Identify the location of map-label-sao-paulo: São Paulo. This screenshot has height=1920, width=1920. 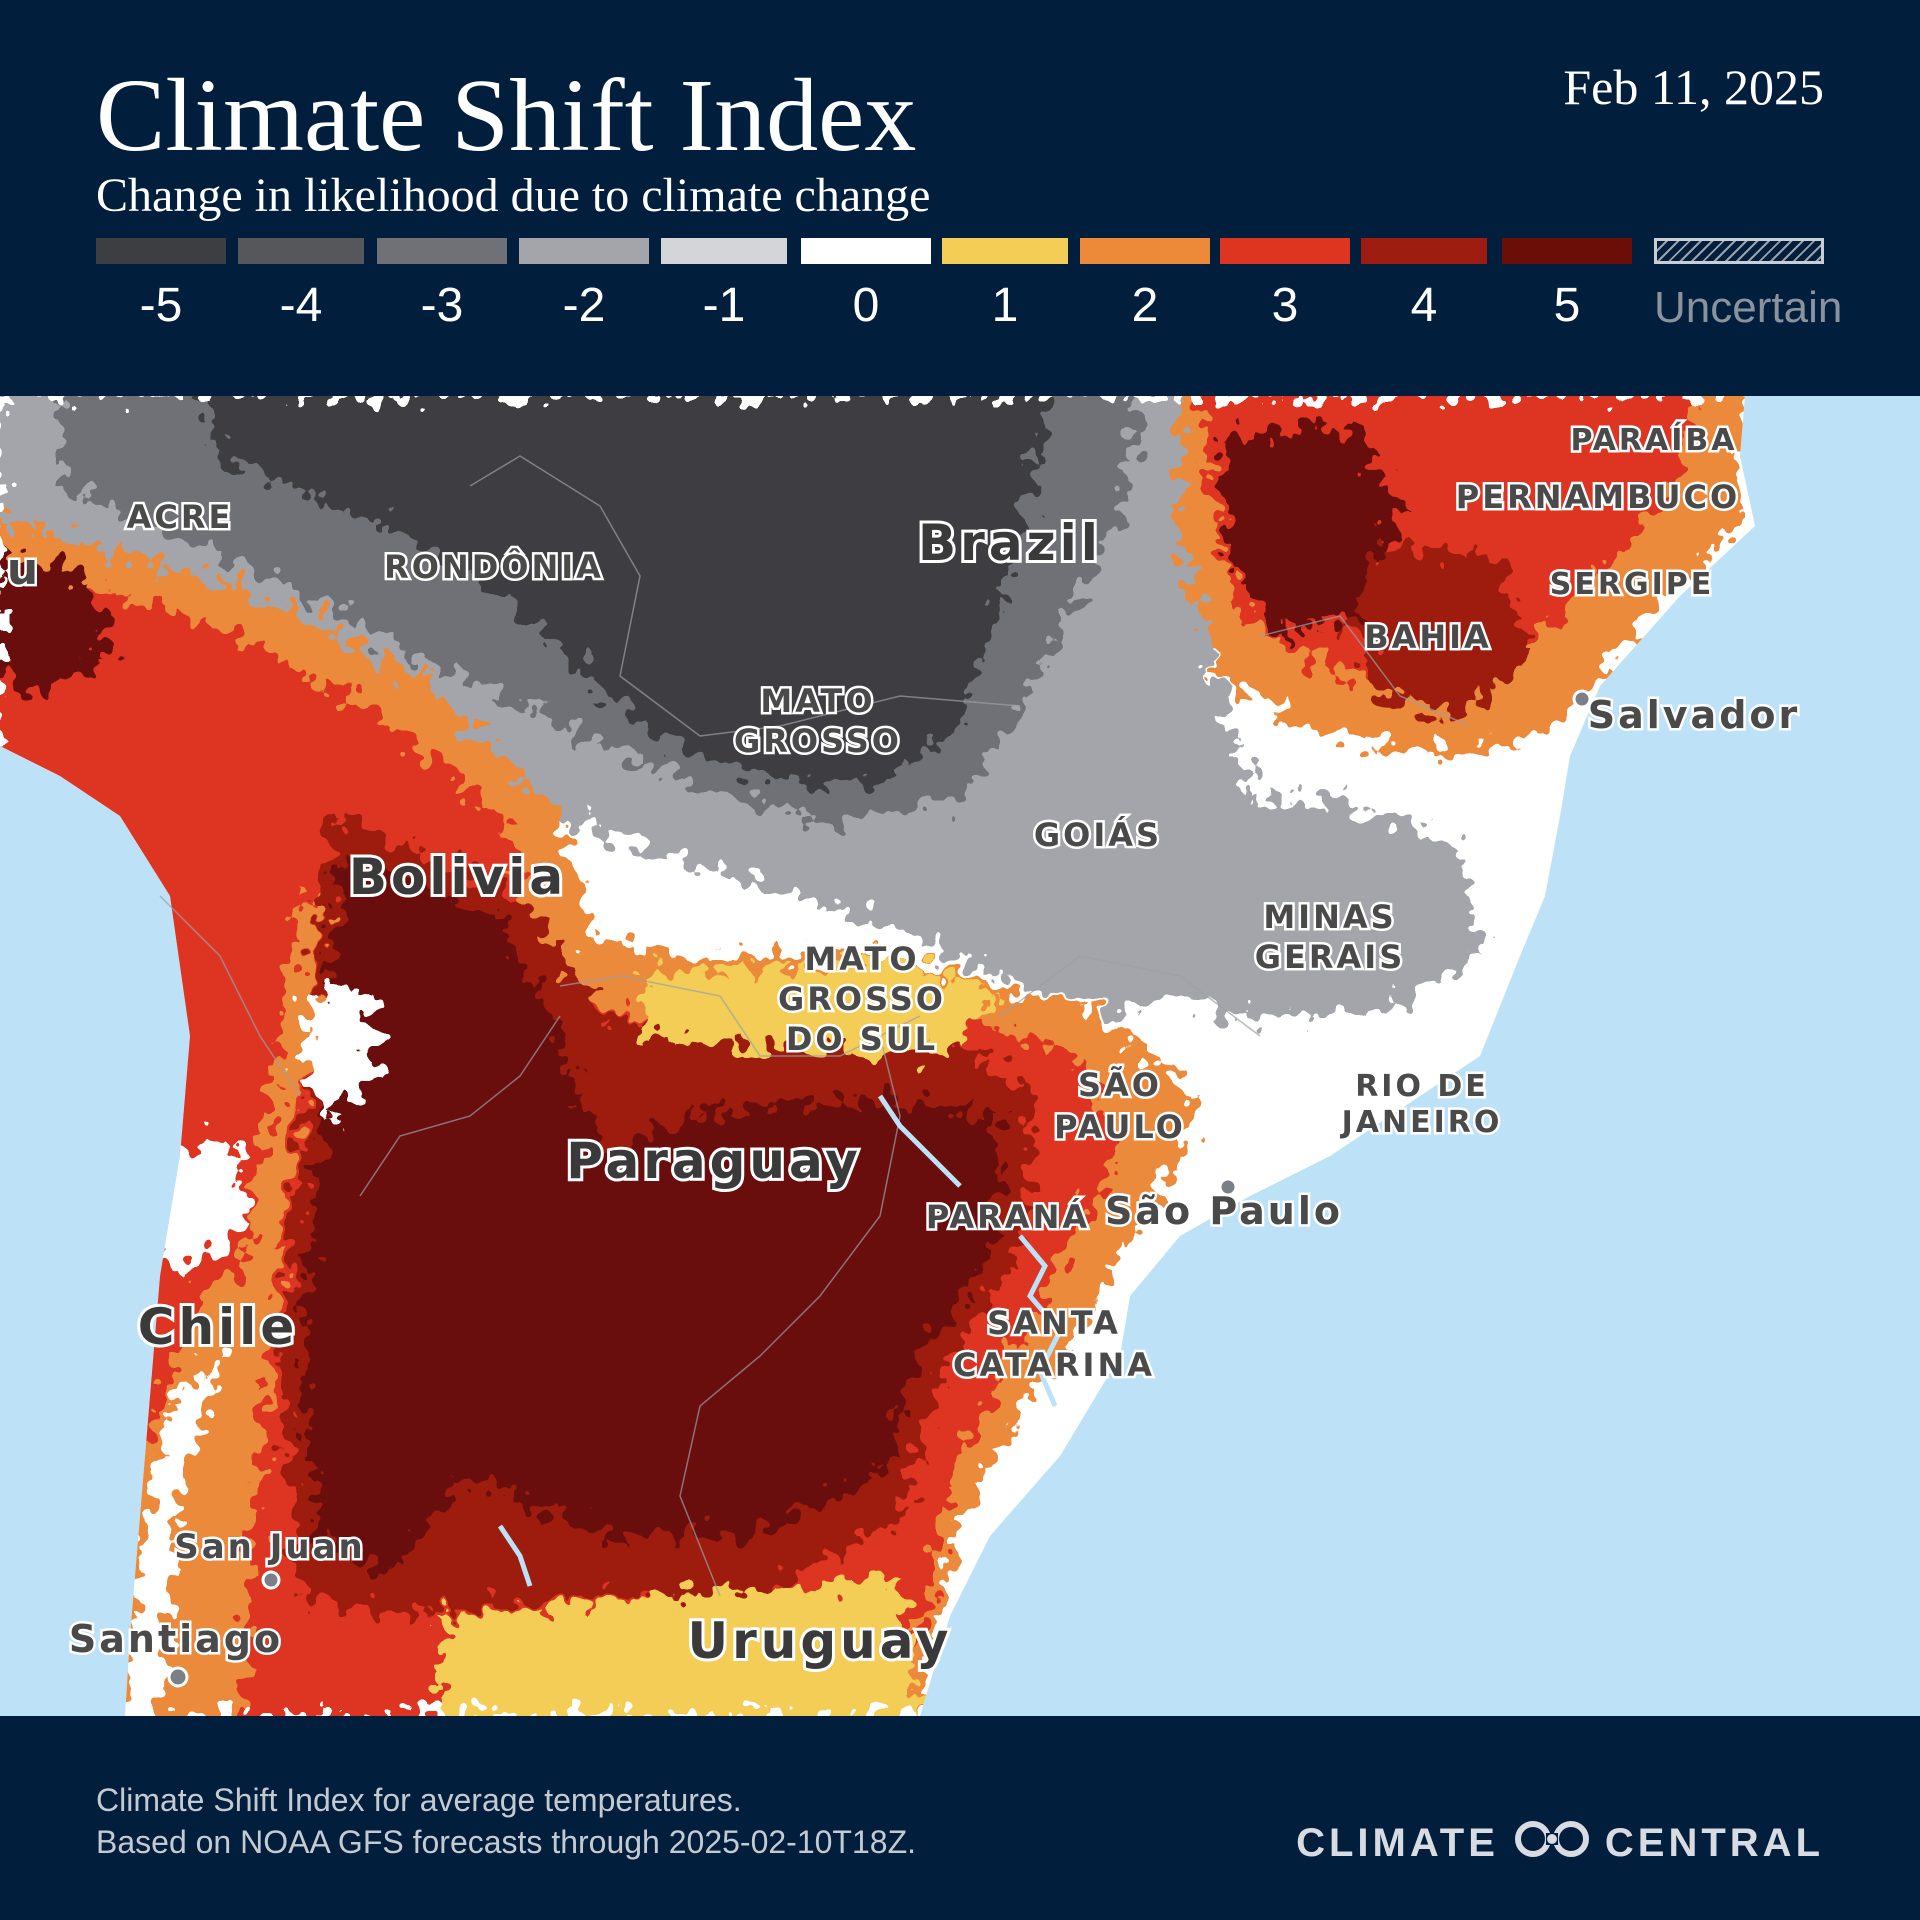
(1224, 1211).